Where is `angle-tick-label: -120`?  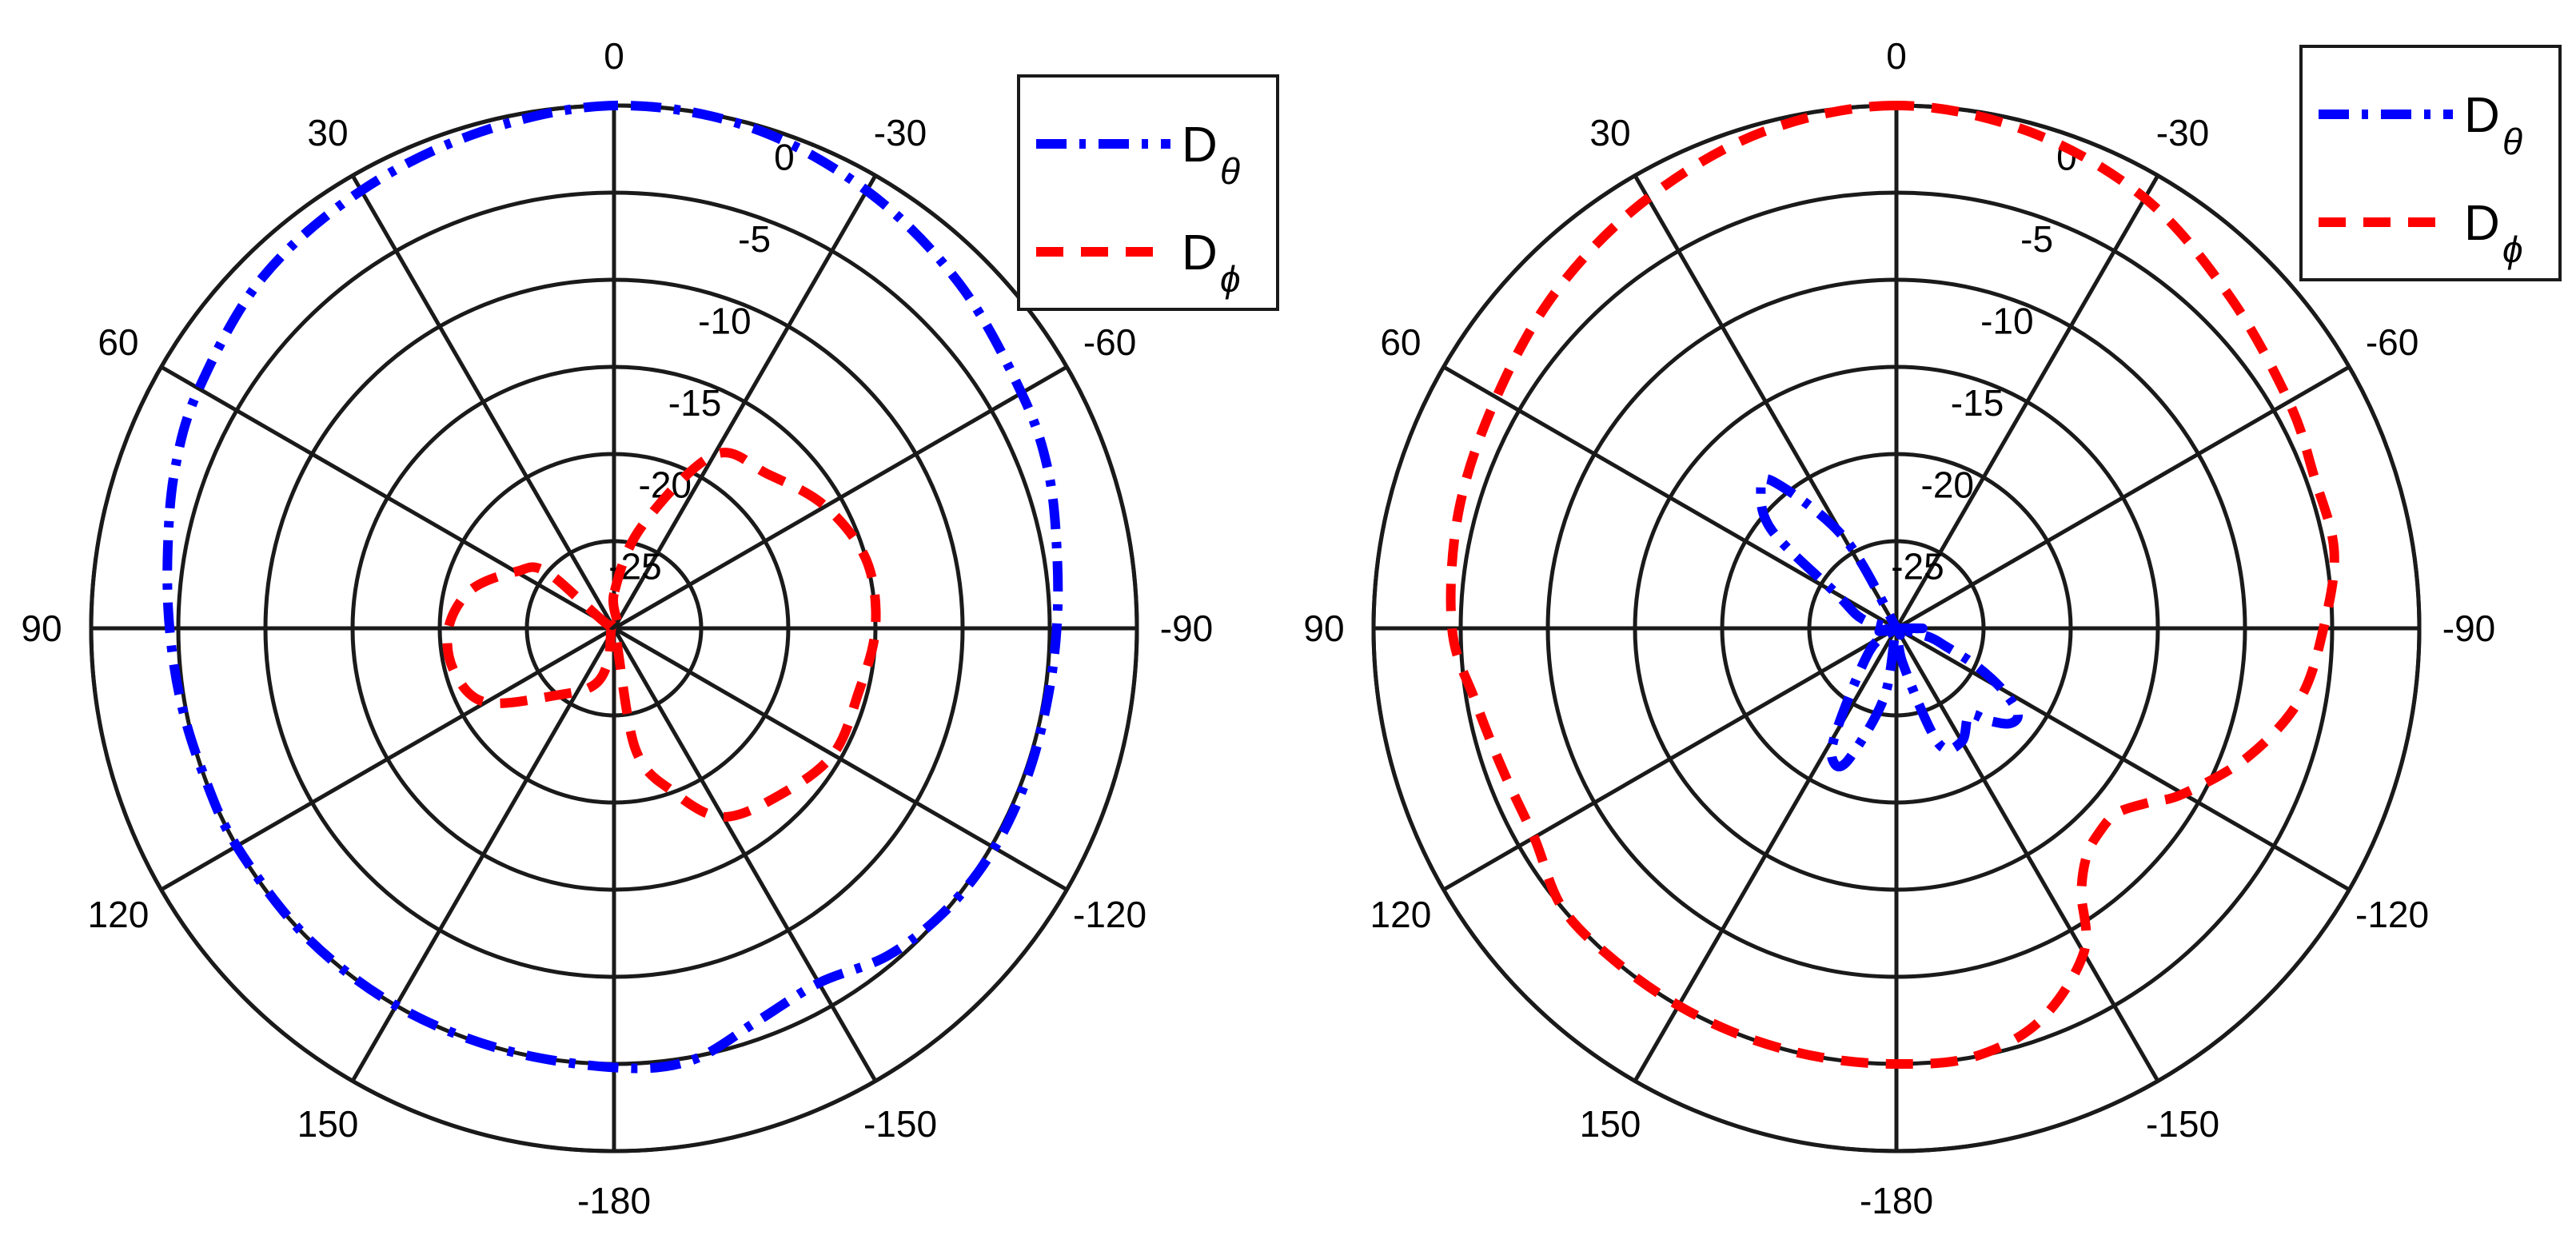 angle-tick-label: -120 is located at coordinates (1109, 915).